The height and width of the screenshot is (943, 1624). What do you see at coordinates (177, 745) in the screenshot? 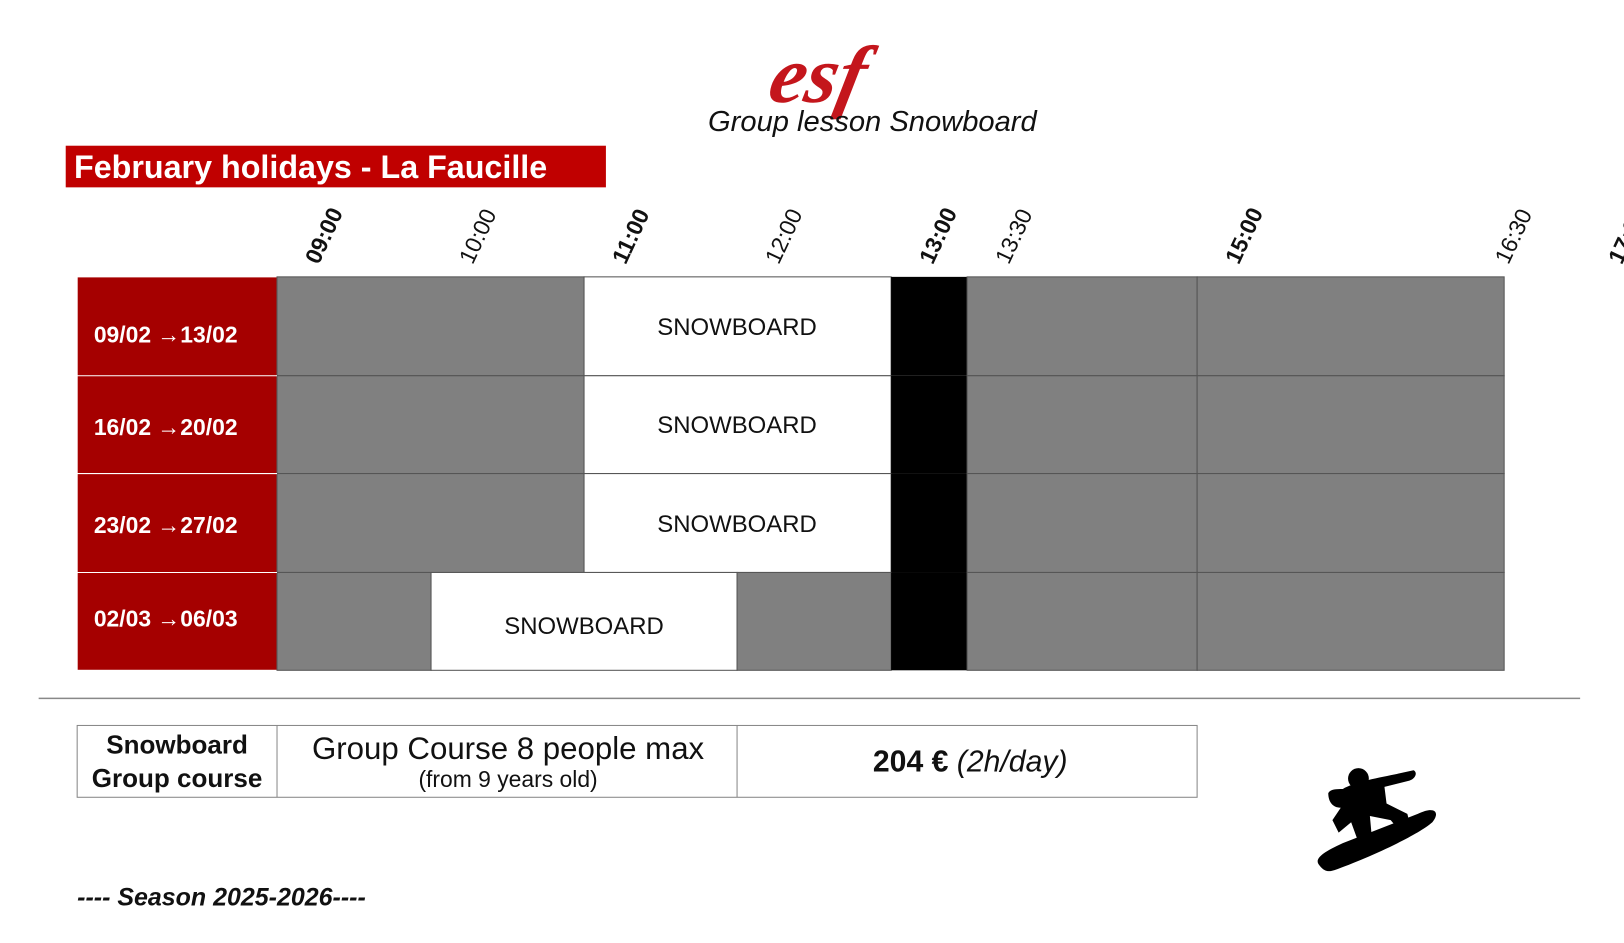
I see `course-name: Snowboard` at bounding box center [177, 745].